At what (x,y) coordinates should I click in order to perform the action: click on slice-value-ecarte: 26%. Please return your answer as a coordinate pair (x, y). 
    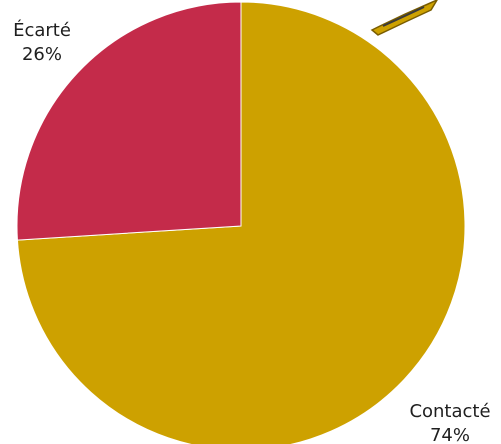
    Looking at the image, I should click on (42, 54).